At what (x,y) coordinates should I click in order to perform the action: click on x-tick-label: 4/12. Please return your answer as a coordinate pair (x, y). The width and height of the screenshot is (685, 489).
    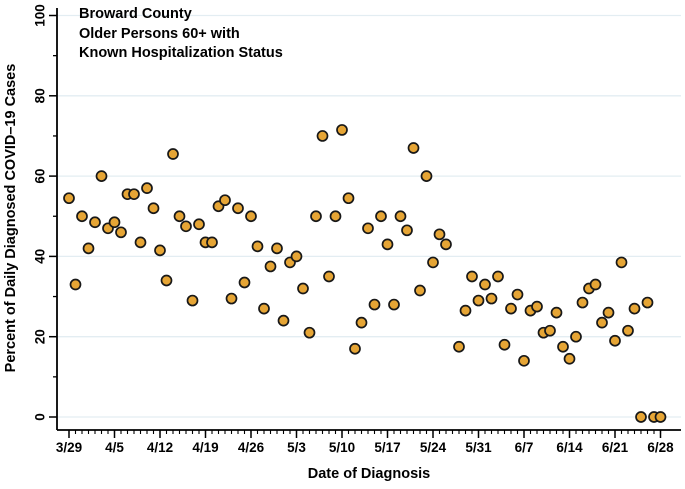
    Looking at the image, I should click on (160, 447).